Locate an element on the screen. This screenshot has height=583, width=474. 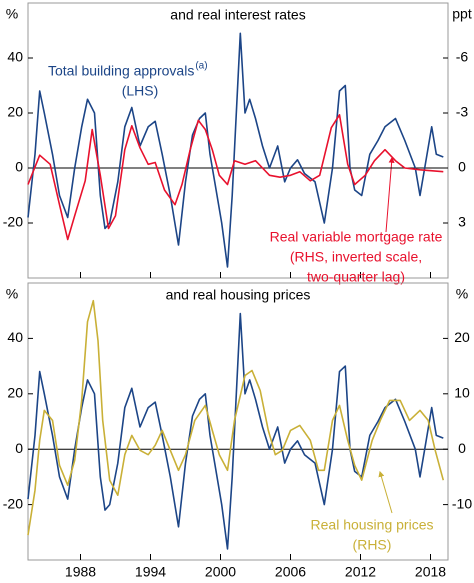
series-note: two-quarter lag) is located at coordinates (356, 277).